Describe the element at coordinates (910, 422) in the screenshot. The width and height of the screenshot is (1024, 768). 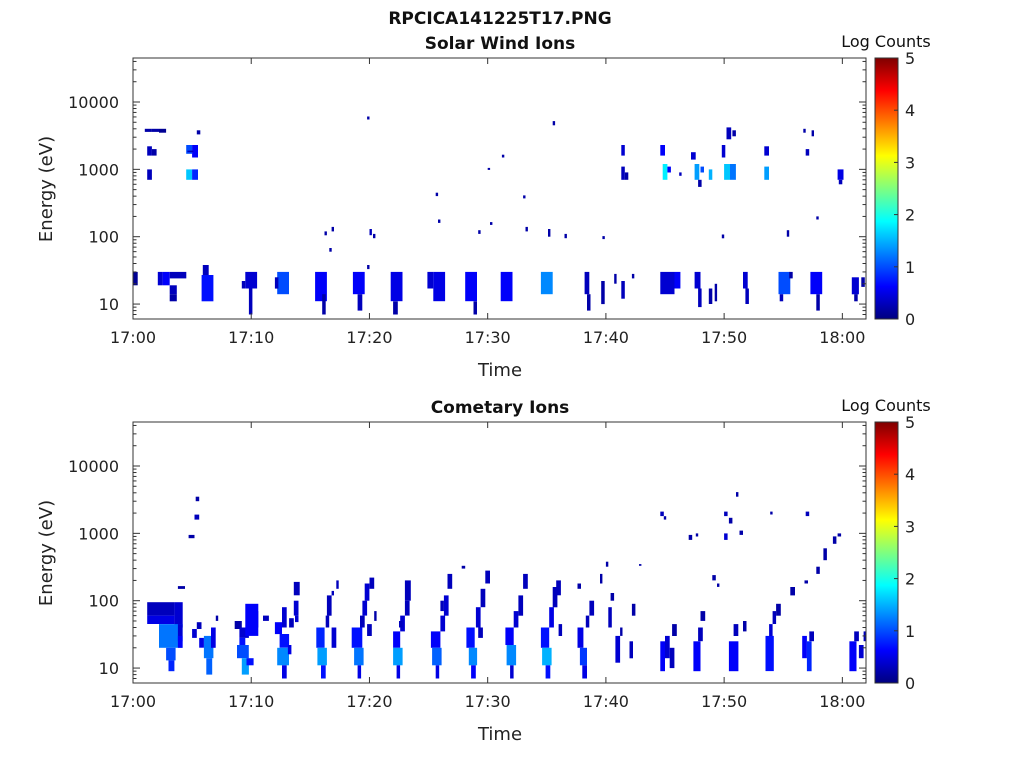
I see `colorbar-tick-label: 5` at that location.